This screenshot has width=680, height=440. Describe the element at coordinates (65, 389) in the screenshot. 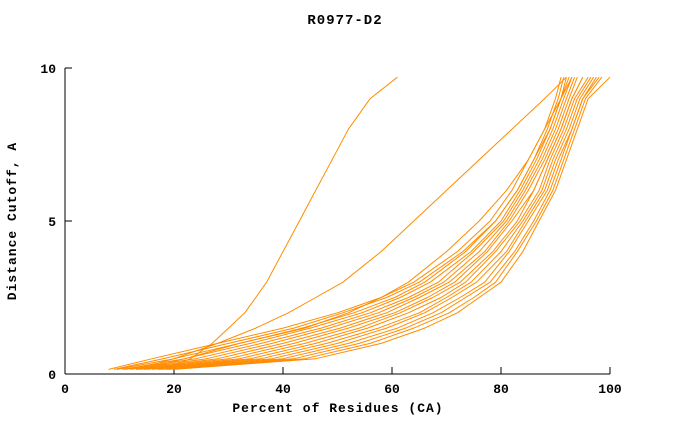

I see `x-tick-label: 0` at that location.